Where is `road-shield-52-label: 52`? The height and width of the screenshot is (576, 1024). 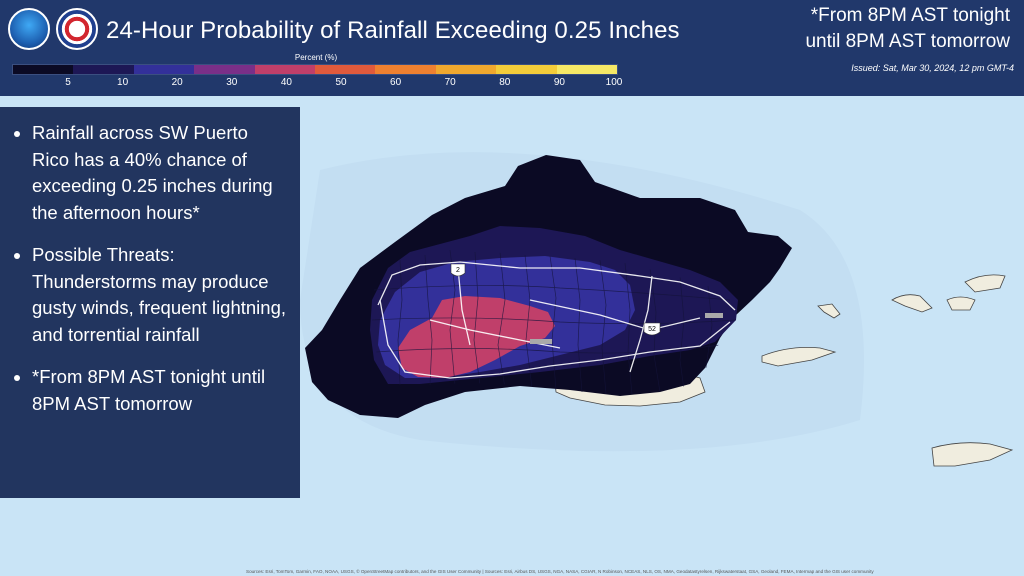
road-shield-52-label: 52 is located at coordinates (652, 329).